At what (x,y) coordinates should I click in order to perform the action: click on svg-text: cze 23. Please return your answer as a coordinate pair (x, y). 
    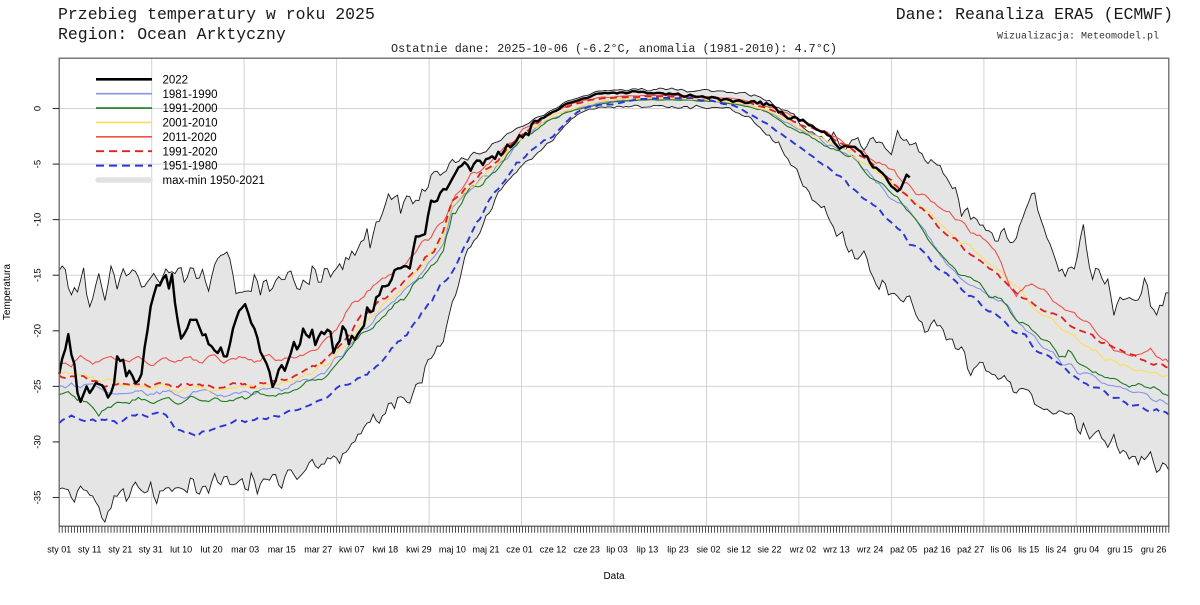
    Looking at the image, I should click on (586, 550).